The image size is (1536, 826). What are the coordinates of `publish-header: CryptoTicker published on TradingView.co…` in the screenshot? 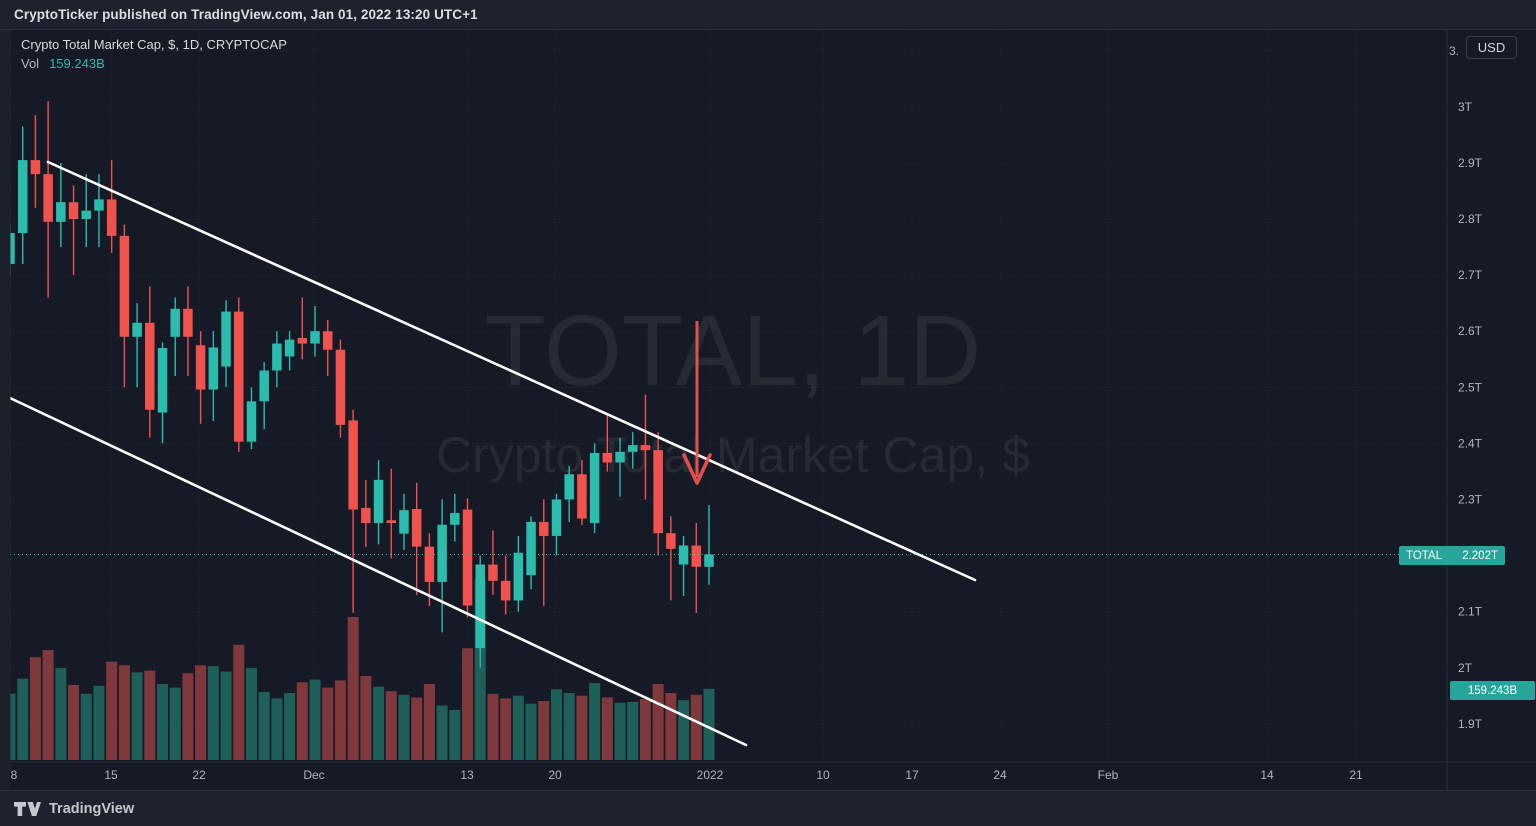 It's located at (768, 15).